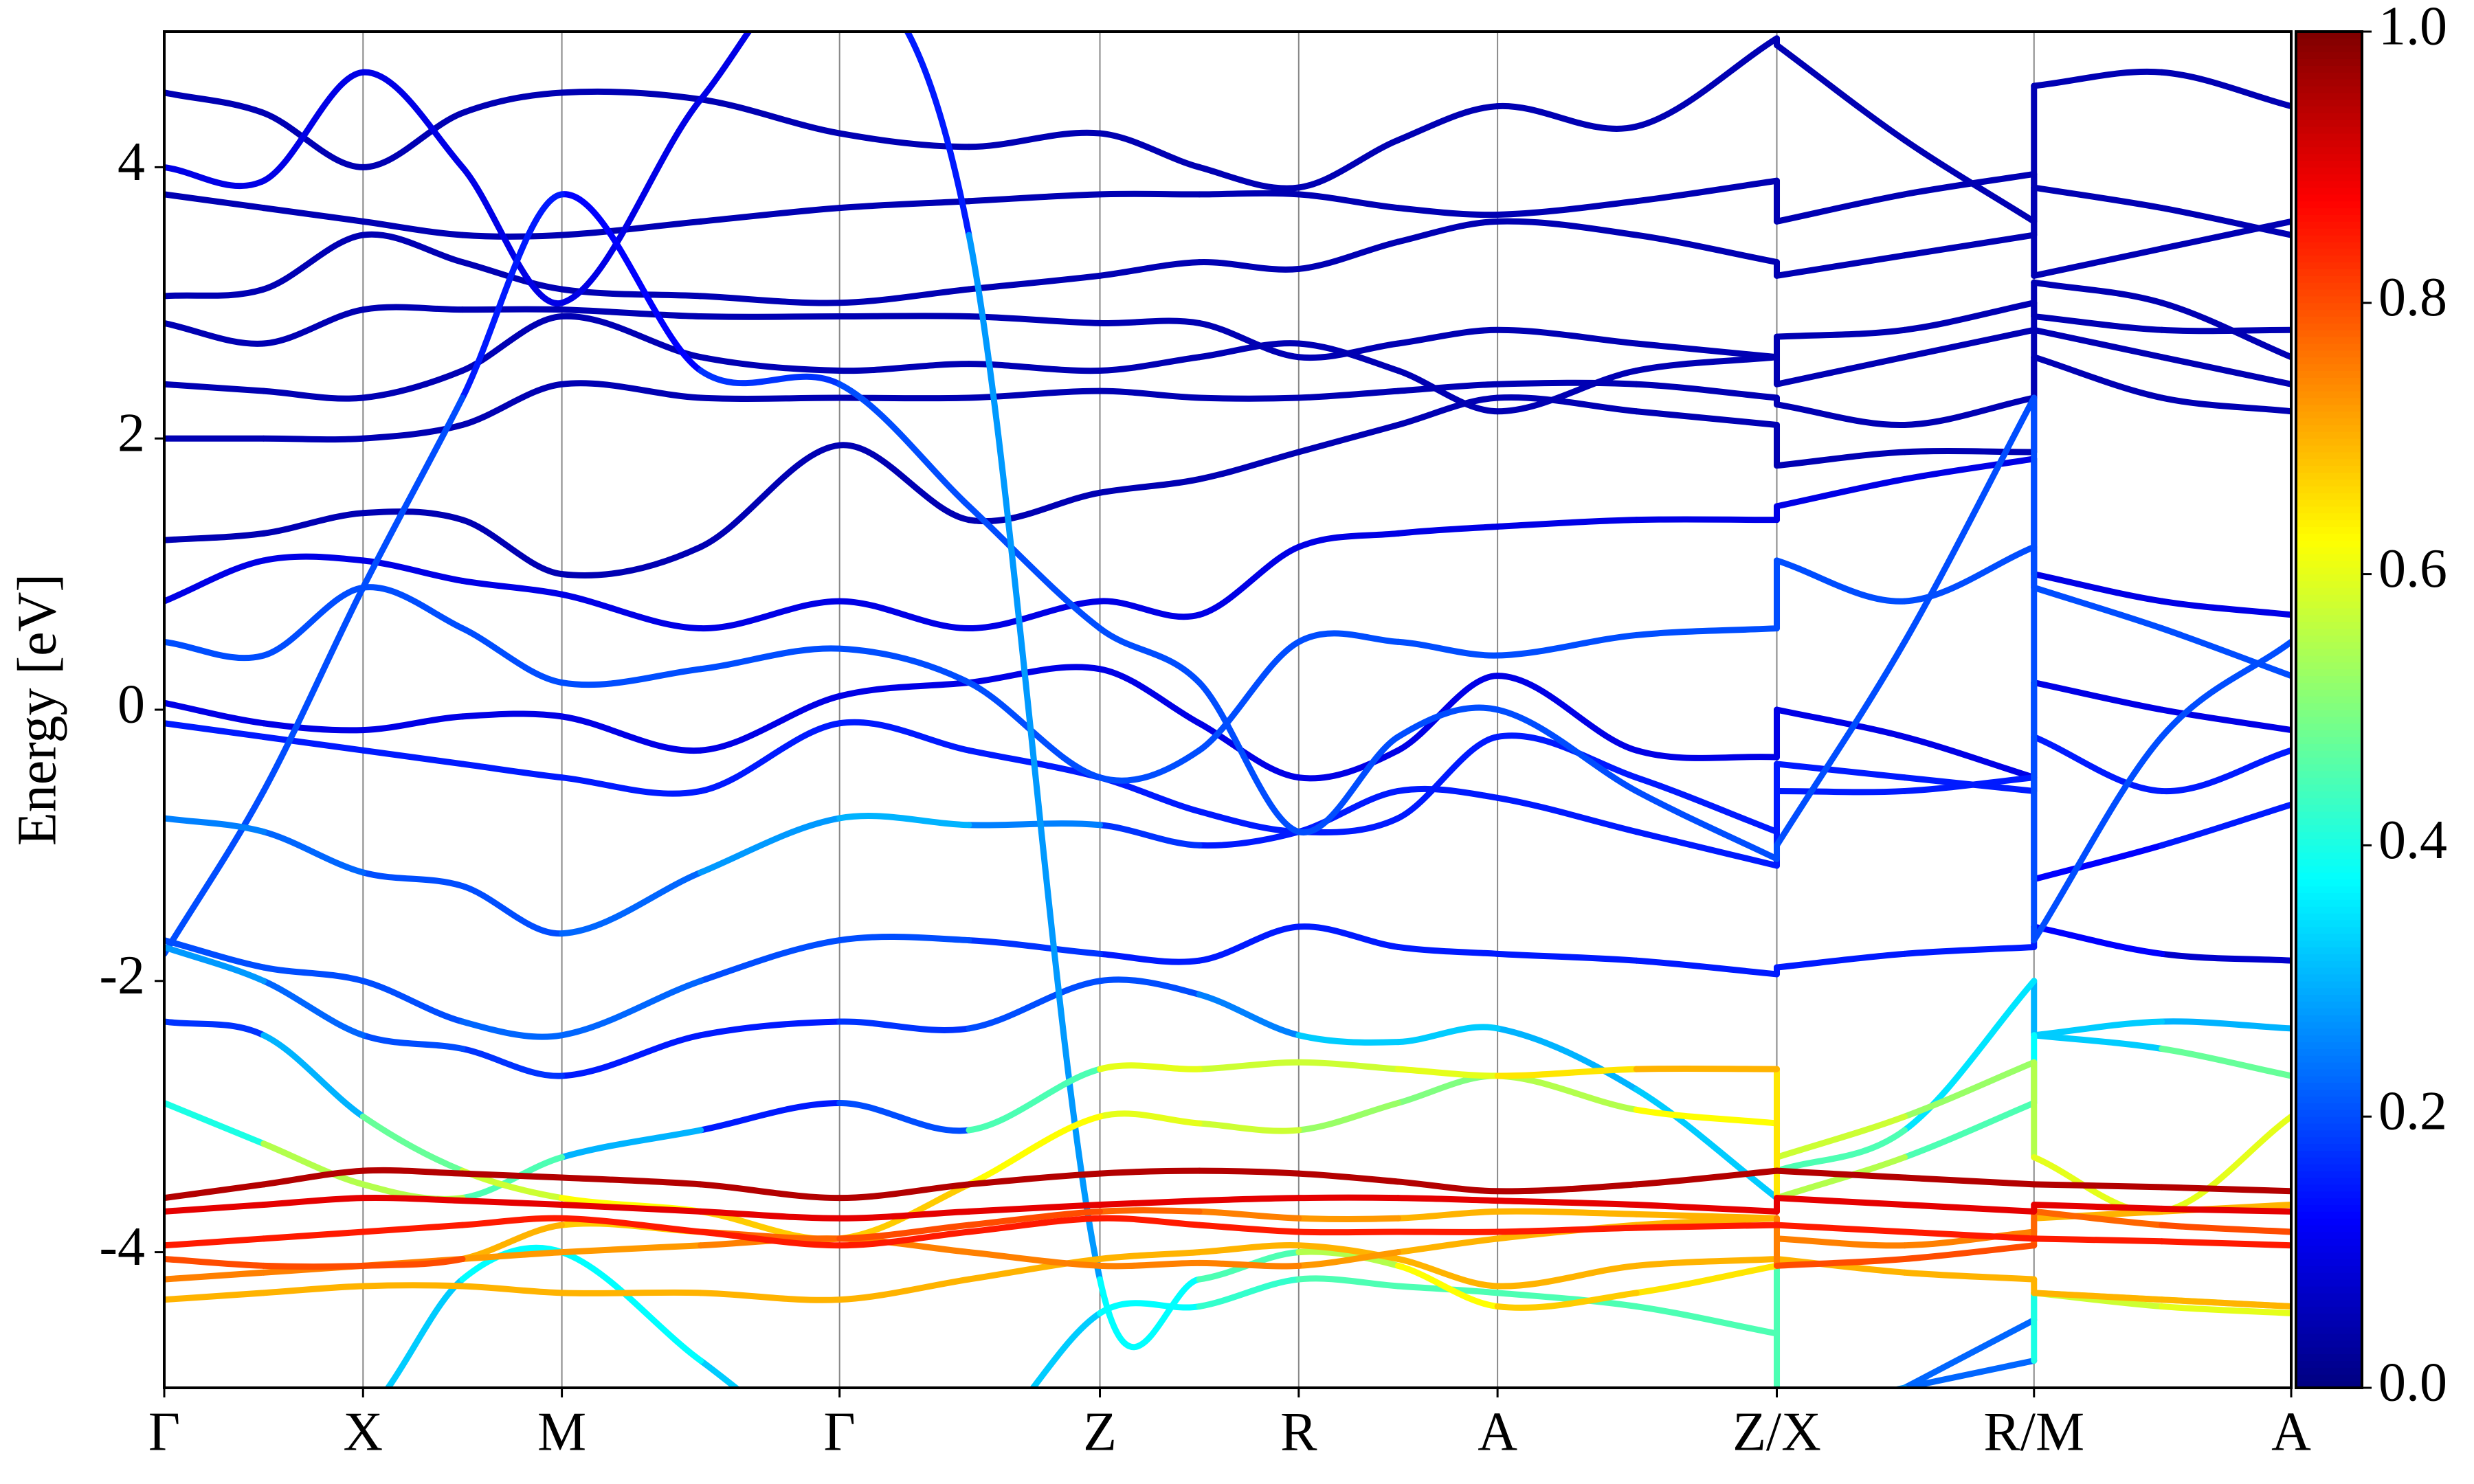  Describe the element at coordinates (131, 162) in the screenshot. I see `y-tick-label: 4` at that location.